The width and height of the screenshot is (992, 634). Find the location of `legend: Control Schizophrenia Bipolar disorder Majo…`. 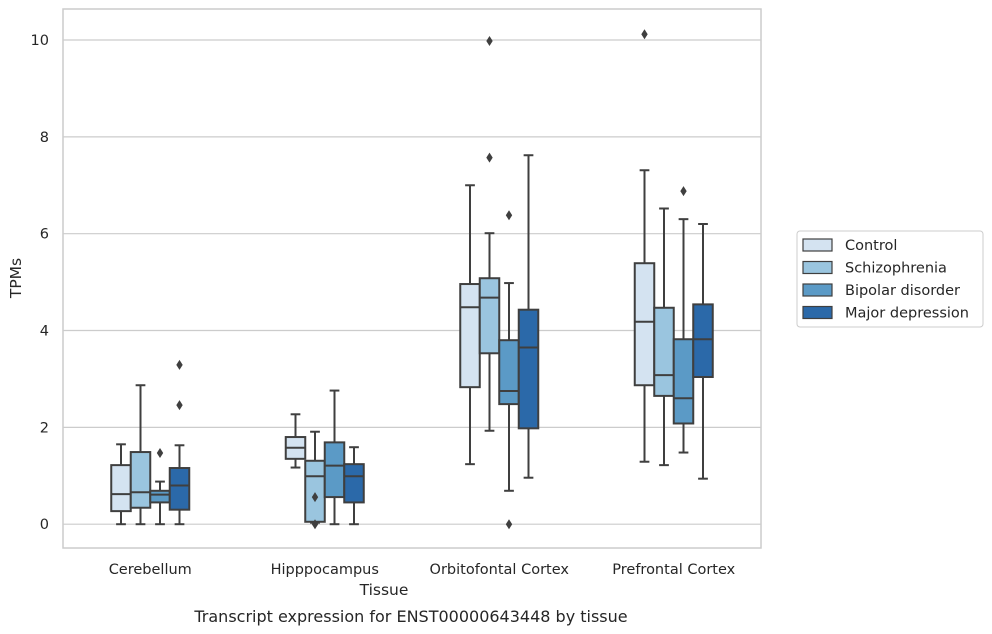

legend: Control Schizophrenia Bipolar disorder Majo… is located at coordinates (890, 279).